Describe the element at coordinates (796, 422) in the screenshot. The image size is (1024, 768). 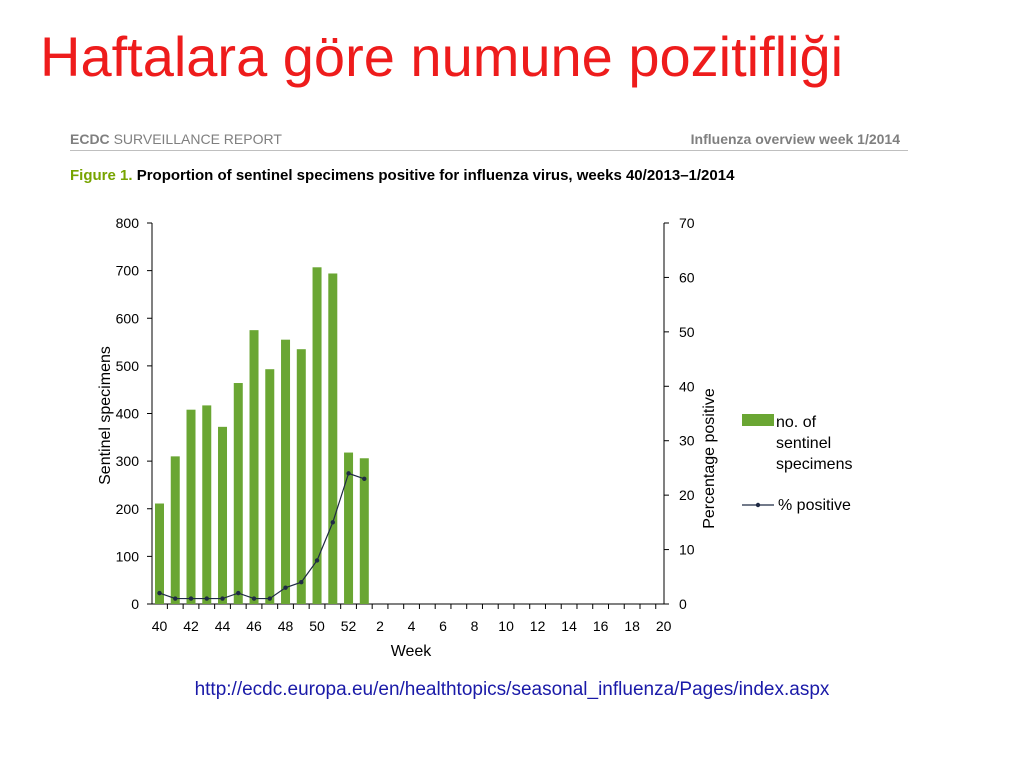
I see `legend-bar-label-line: no. of` at that location.